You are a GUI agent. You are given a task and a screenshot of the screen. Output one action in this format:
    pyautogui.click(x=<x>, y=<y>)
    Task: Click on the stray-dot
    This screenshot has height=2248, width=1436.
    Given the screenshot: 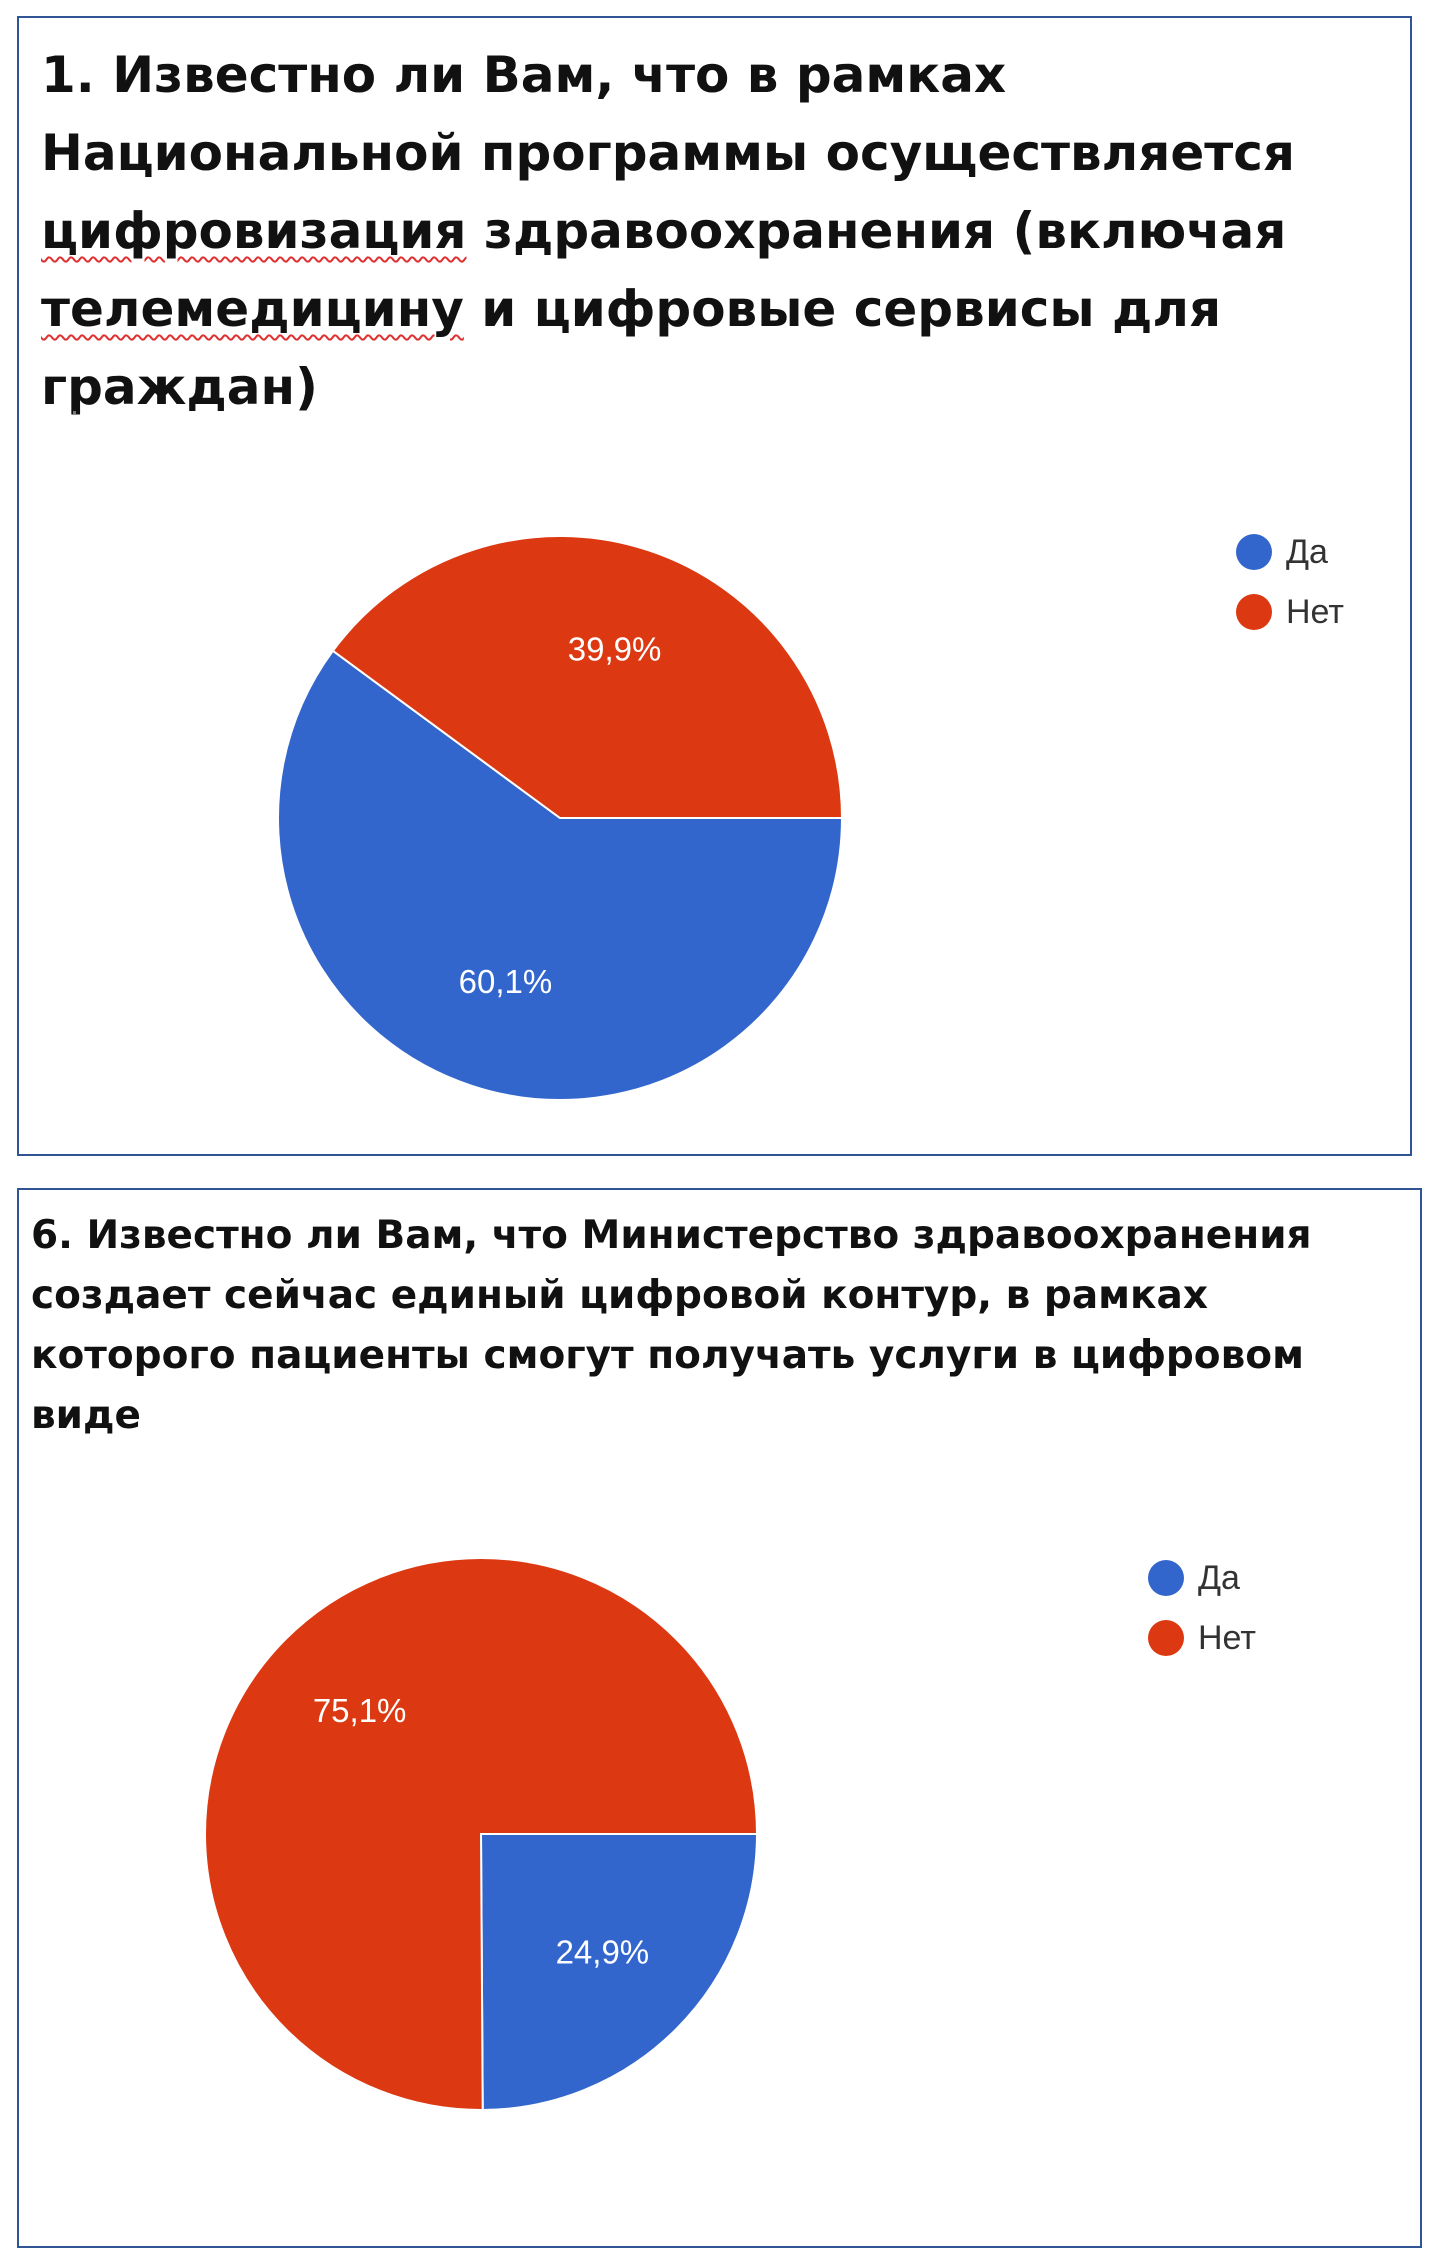 What is the action you would take?
    pyautogui.click(x=74, y=412)
    